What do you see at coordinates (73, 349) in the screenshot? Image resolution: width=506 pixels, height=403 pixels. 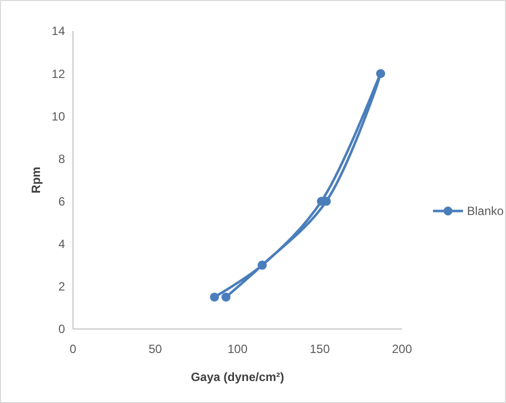 I see `x-tick-label: 0` at bounding box center [73, 349].